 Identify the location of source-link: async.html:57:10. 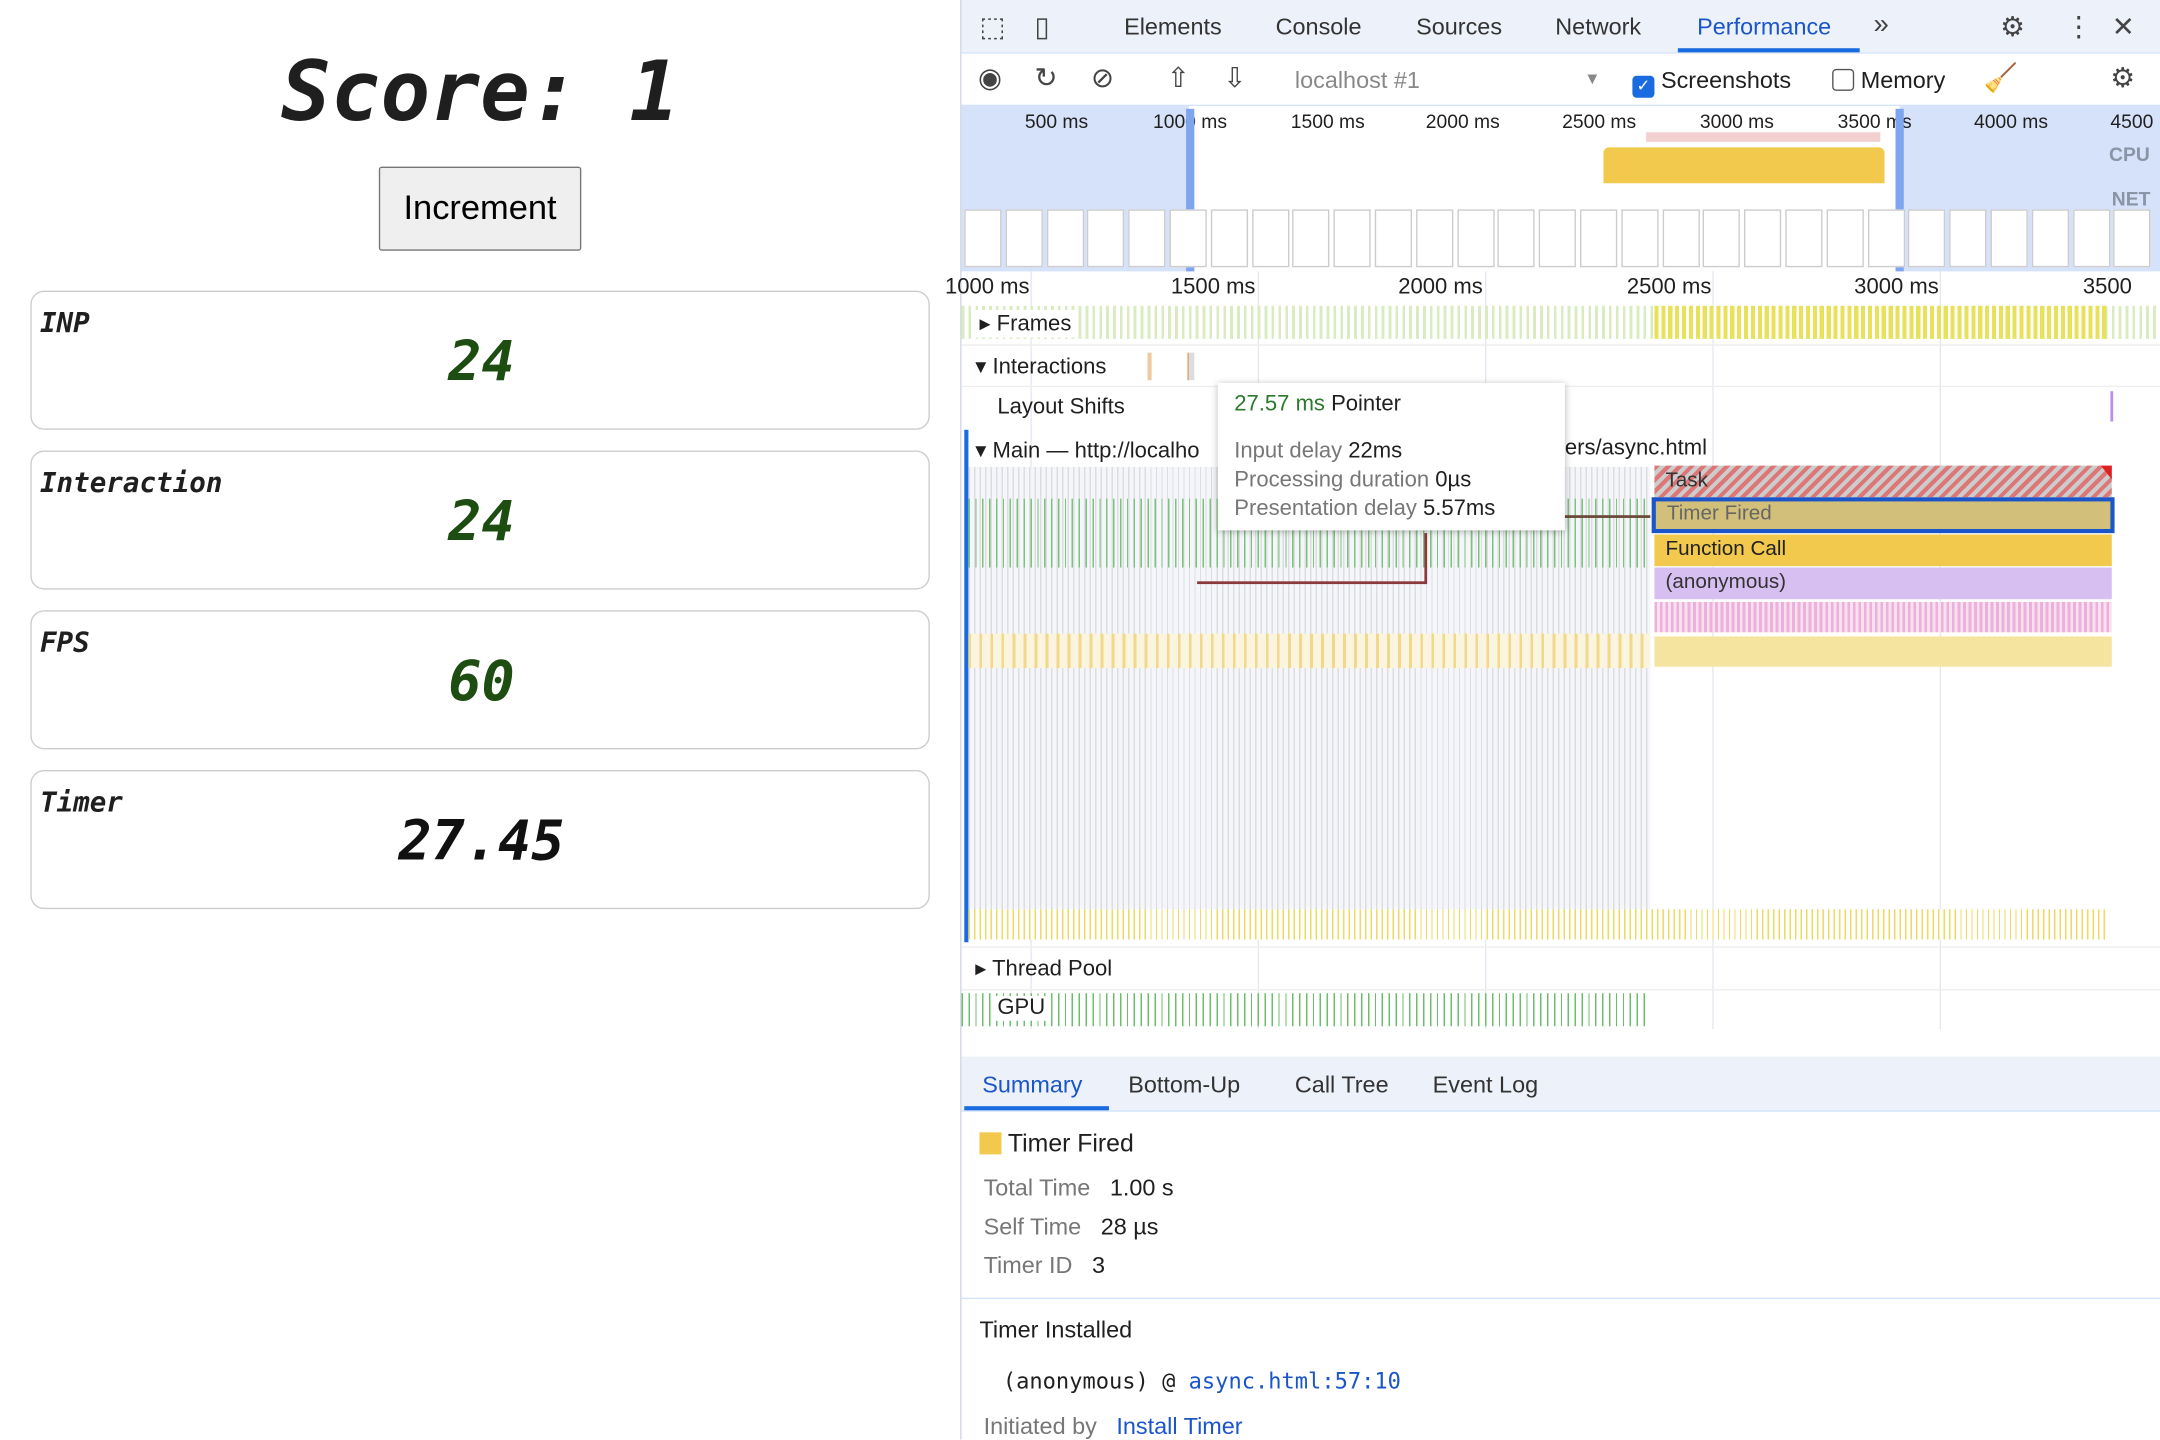
(1294, 1381).